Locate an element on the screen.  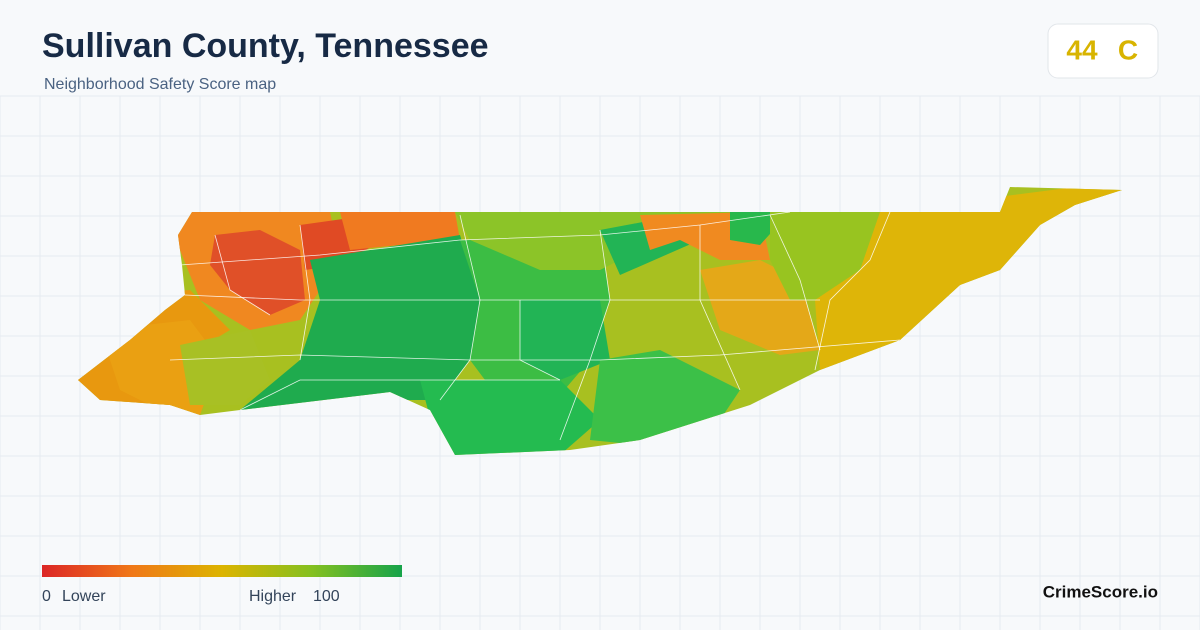
legend-min: 0 is located at coordinates (46, 596).